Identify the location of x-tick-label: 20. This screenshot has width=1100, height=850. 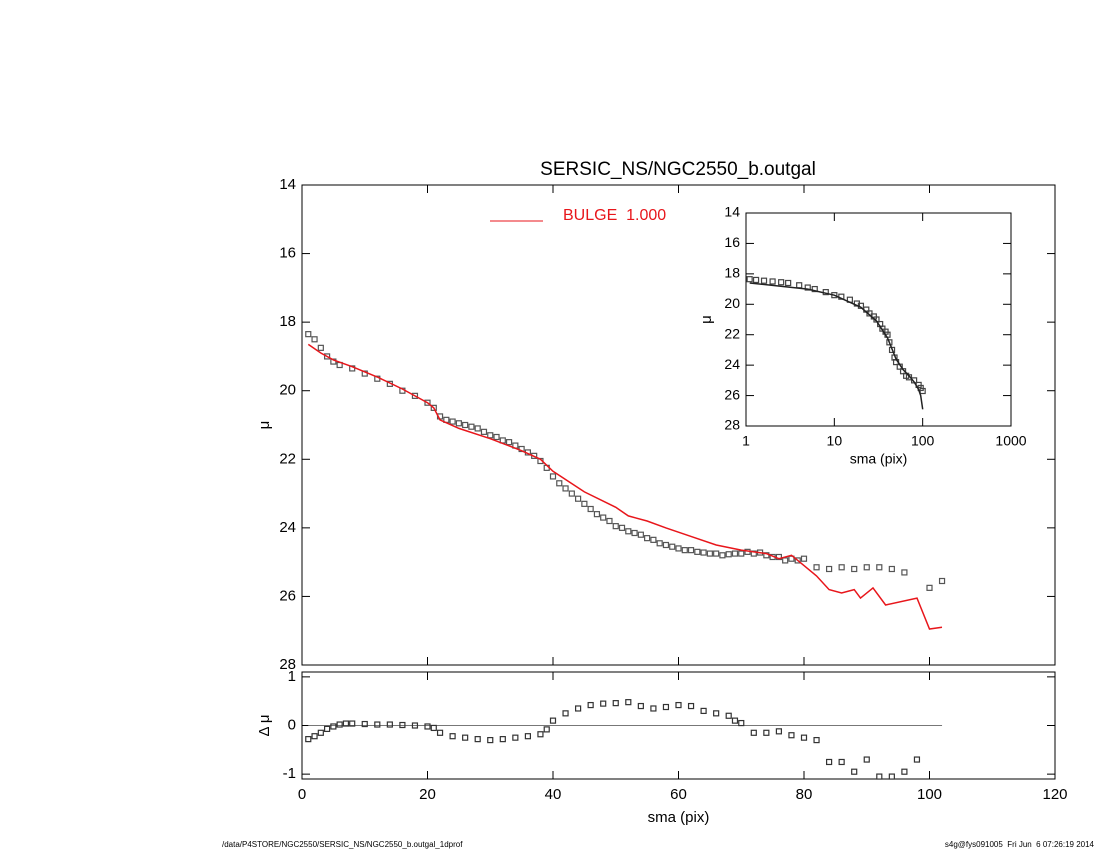
(427, 794).